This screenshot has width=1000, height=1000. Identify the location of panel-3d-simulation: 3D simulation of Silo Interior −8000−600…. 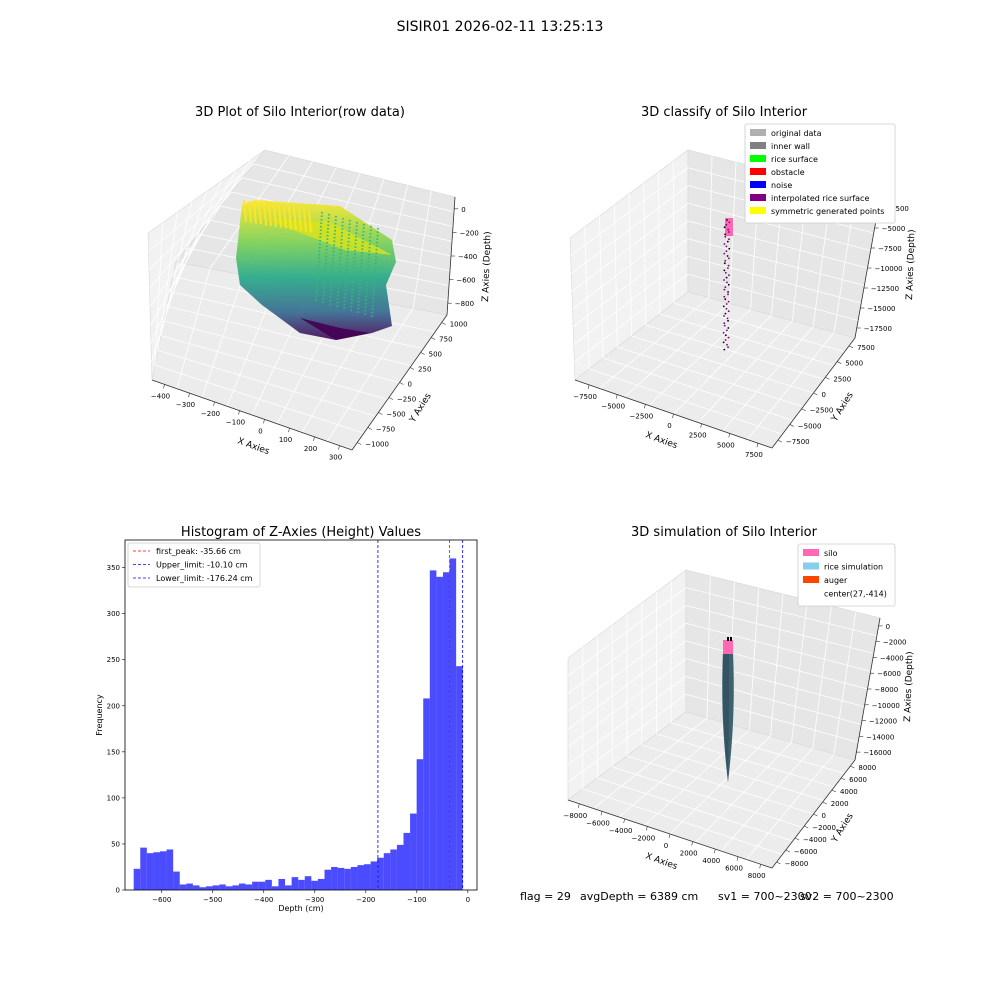
(739, 702).